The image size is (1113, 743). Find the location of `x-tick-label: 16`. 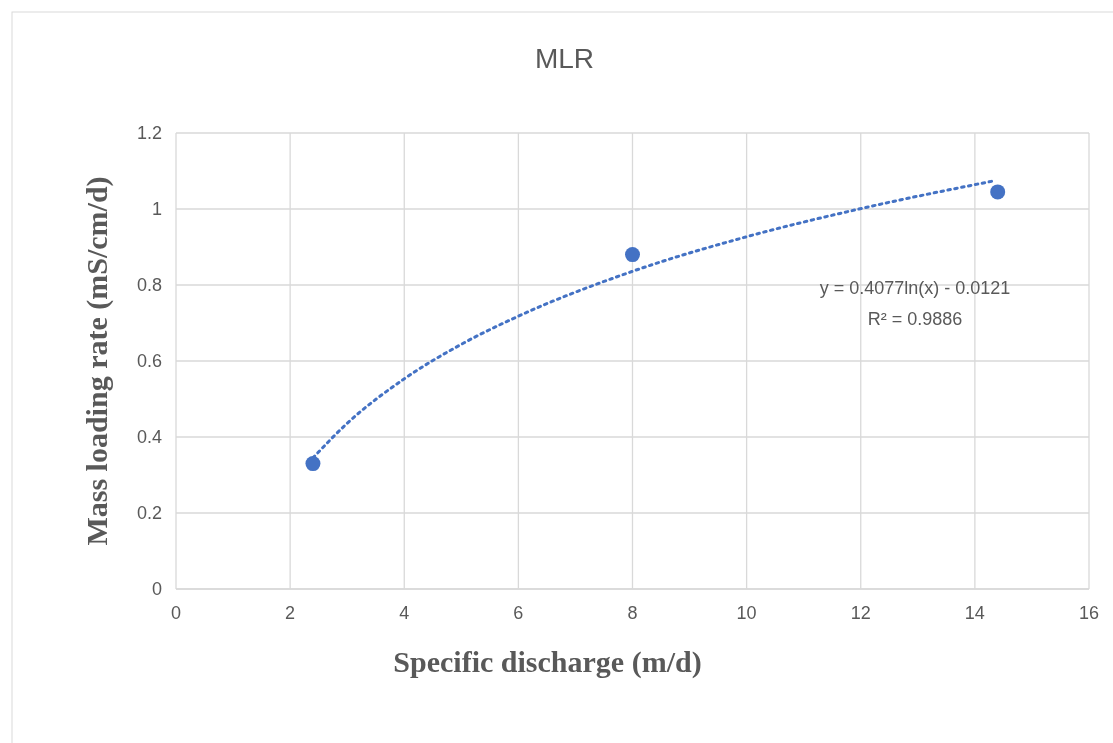

x-tick-label: 16 is located at coordinates (1089, 613).